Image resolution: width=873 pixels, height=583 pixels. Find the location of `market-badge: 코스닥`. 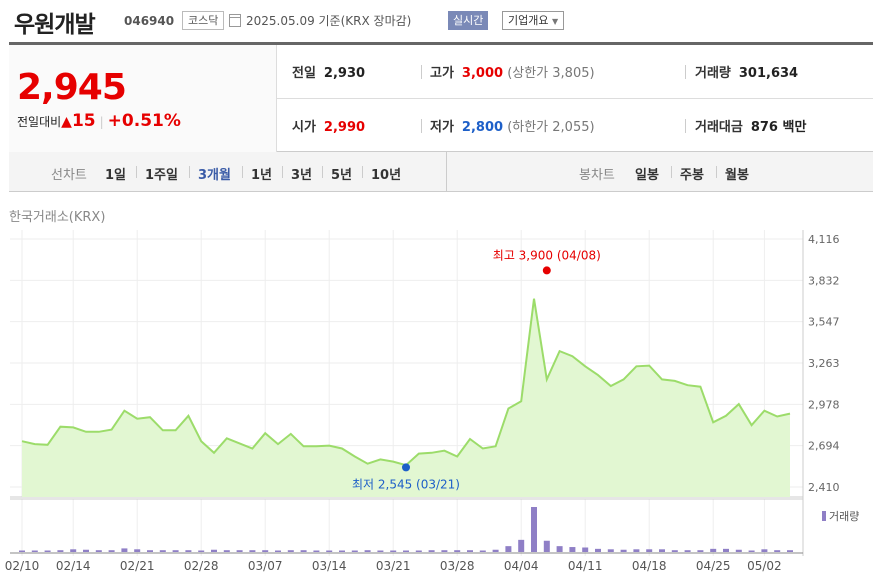

market-badge: 코스닥 is located at coordinates (203, 20).